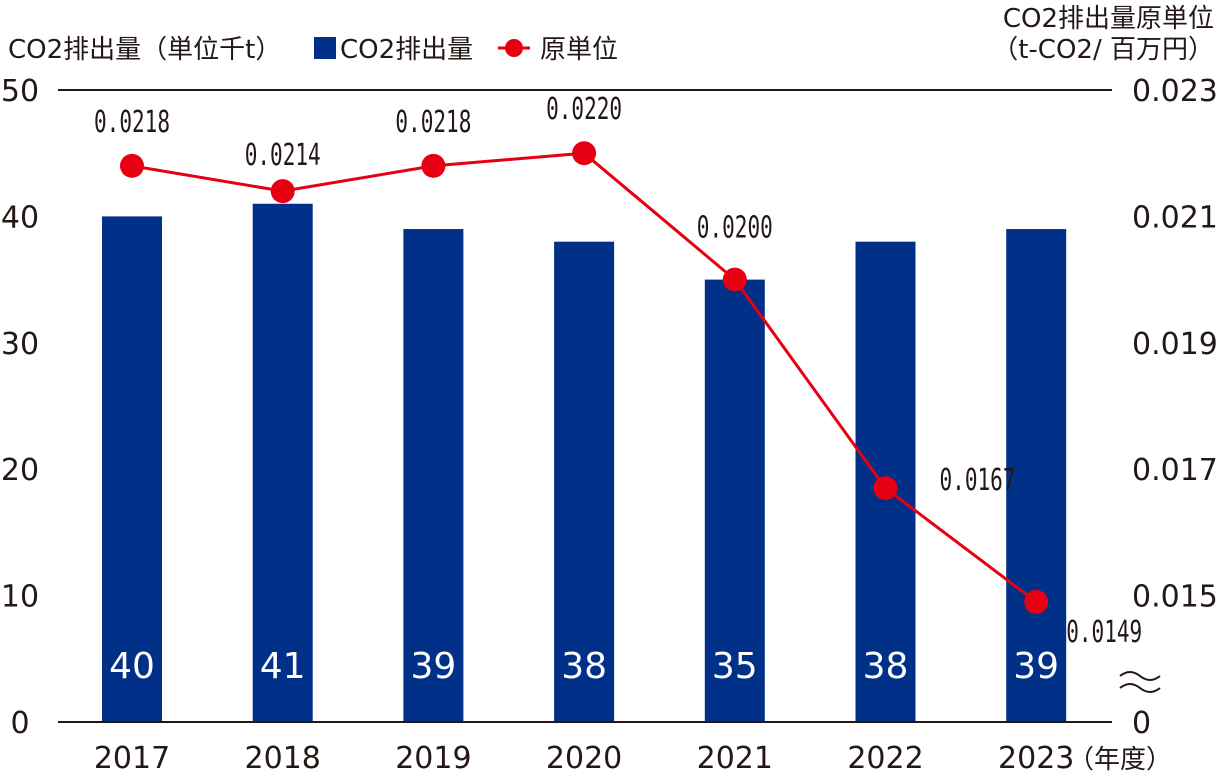 The image size is (1218, 774). I want to click on bar-value-label: 41, so click(283, 666).